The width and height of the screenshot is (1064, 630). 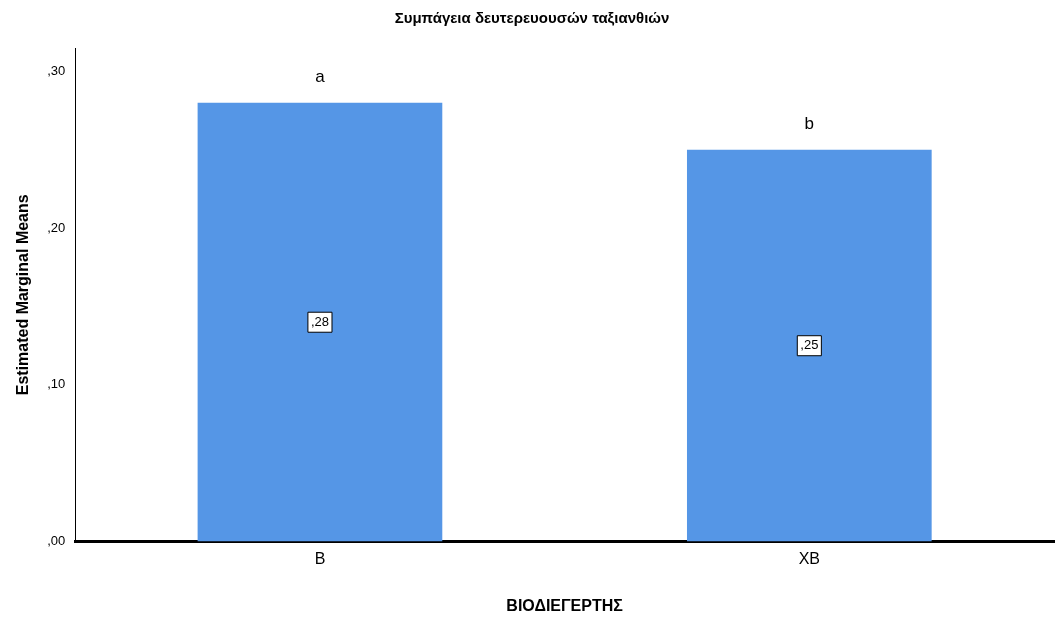 I want to click on data-label: ,28, so click(x=319, y=321).